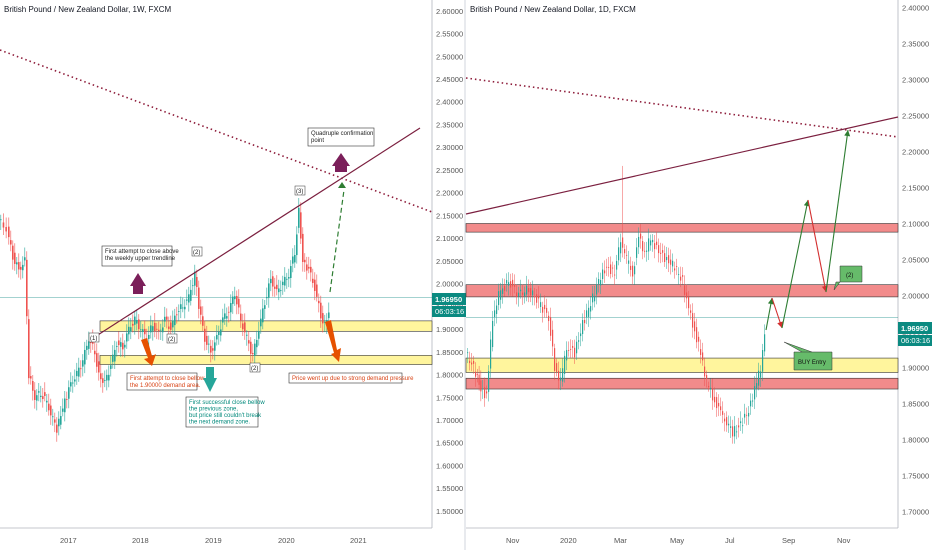 This screenshot has height=550, width=932. I want to click on first-attempt-below-box, so click(162, 381).